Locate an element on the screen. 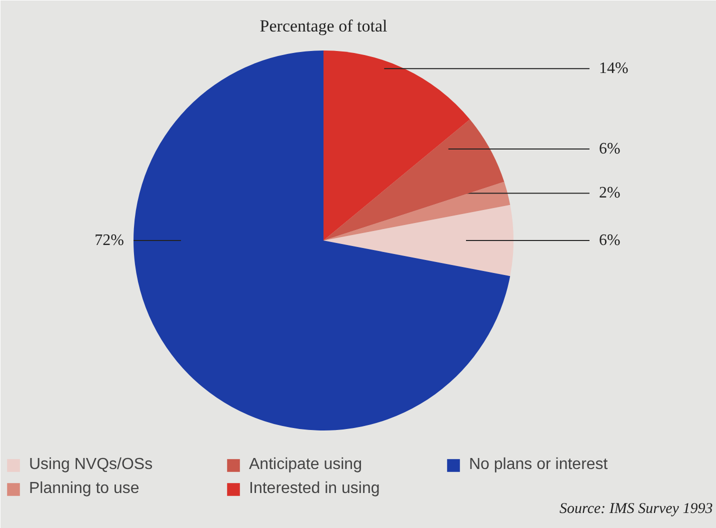 The height and width of the screenshot is (528, 716). data-label: 2% is located at coordinates (609, 193).